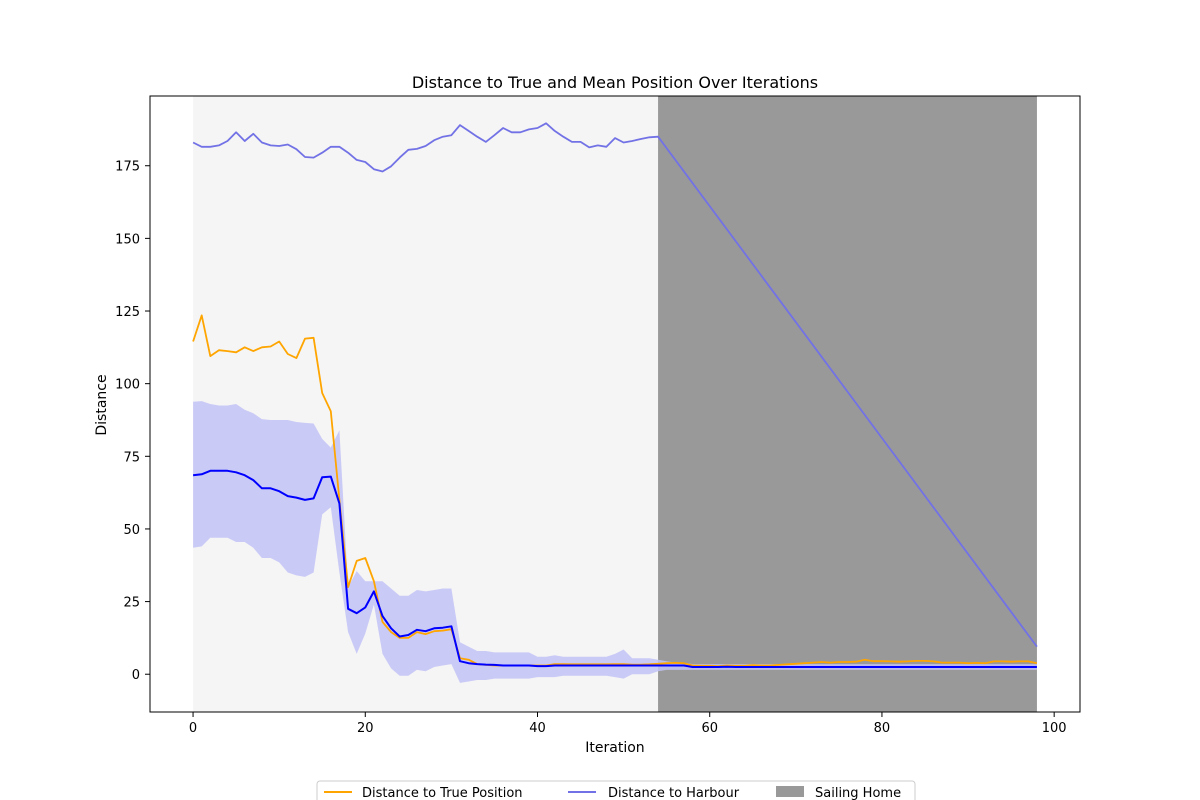  Describe the element at coordinates (131, 530) in the screenshot. I see `y-tick-label: 50` at that location.